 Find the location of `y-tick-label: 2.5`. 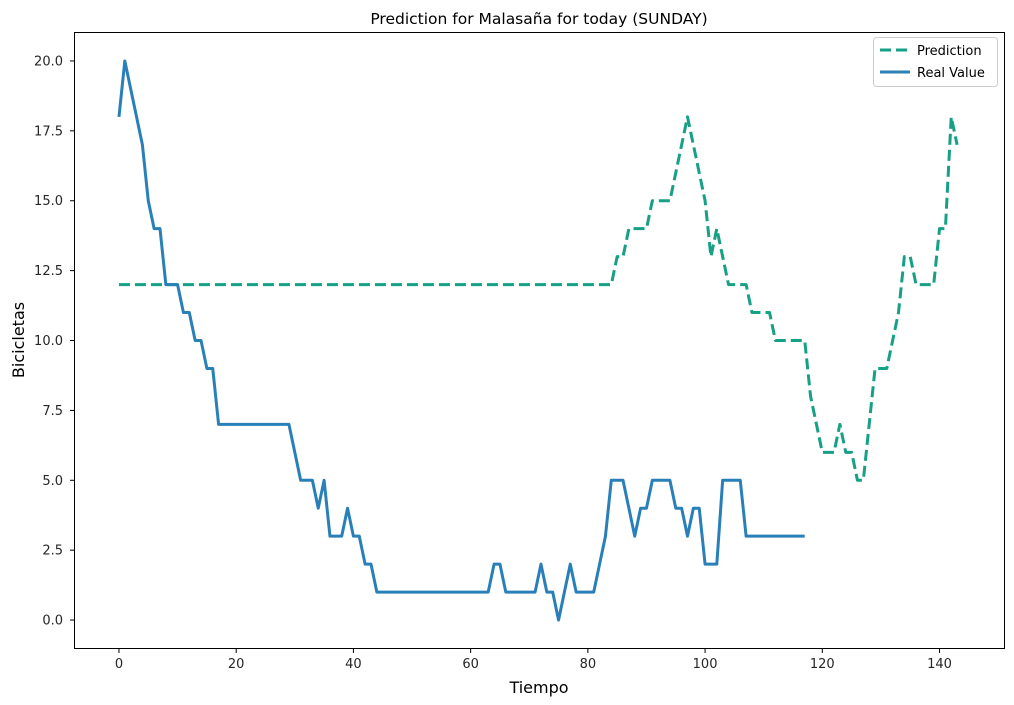

y-tick-label: 2.5 is located at coordinates (52, 551).